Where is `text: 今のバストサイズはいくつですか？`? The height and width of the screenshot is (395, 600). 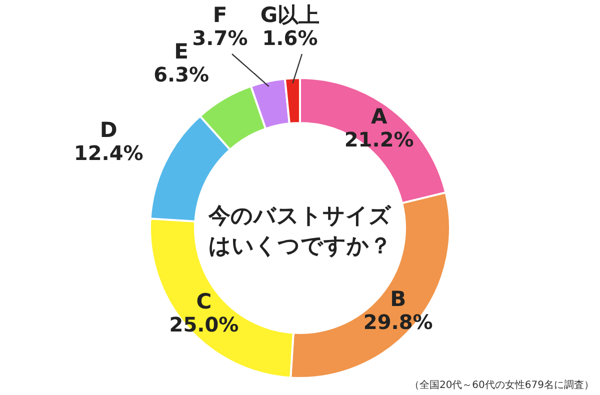 text: 今のバストサイズはいくつですか？ is located at coordinates (300, 231).